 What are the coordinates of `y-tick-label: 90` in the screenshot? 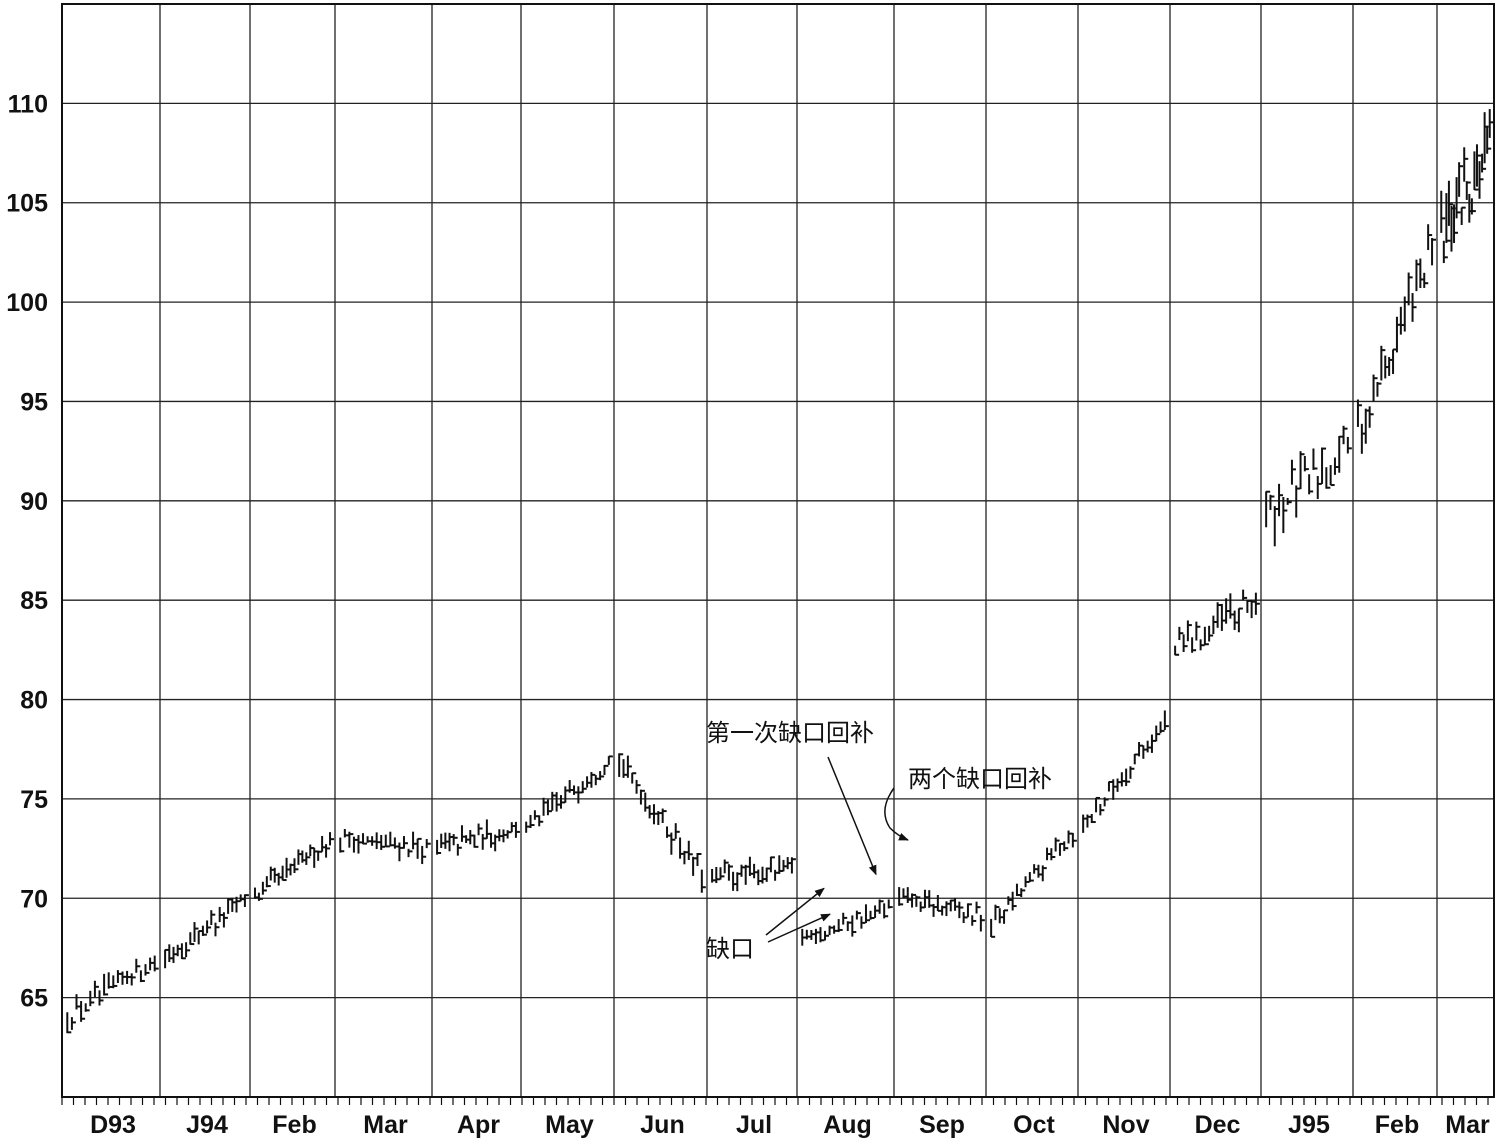 It's located at (34, 502).